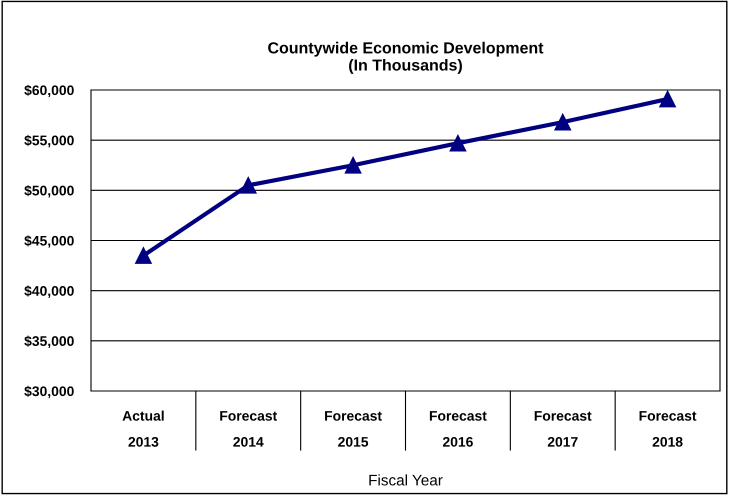  I want to click on x-tick-label: Forecast 2015, so click(353, 429).